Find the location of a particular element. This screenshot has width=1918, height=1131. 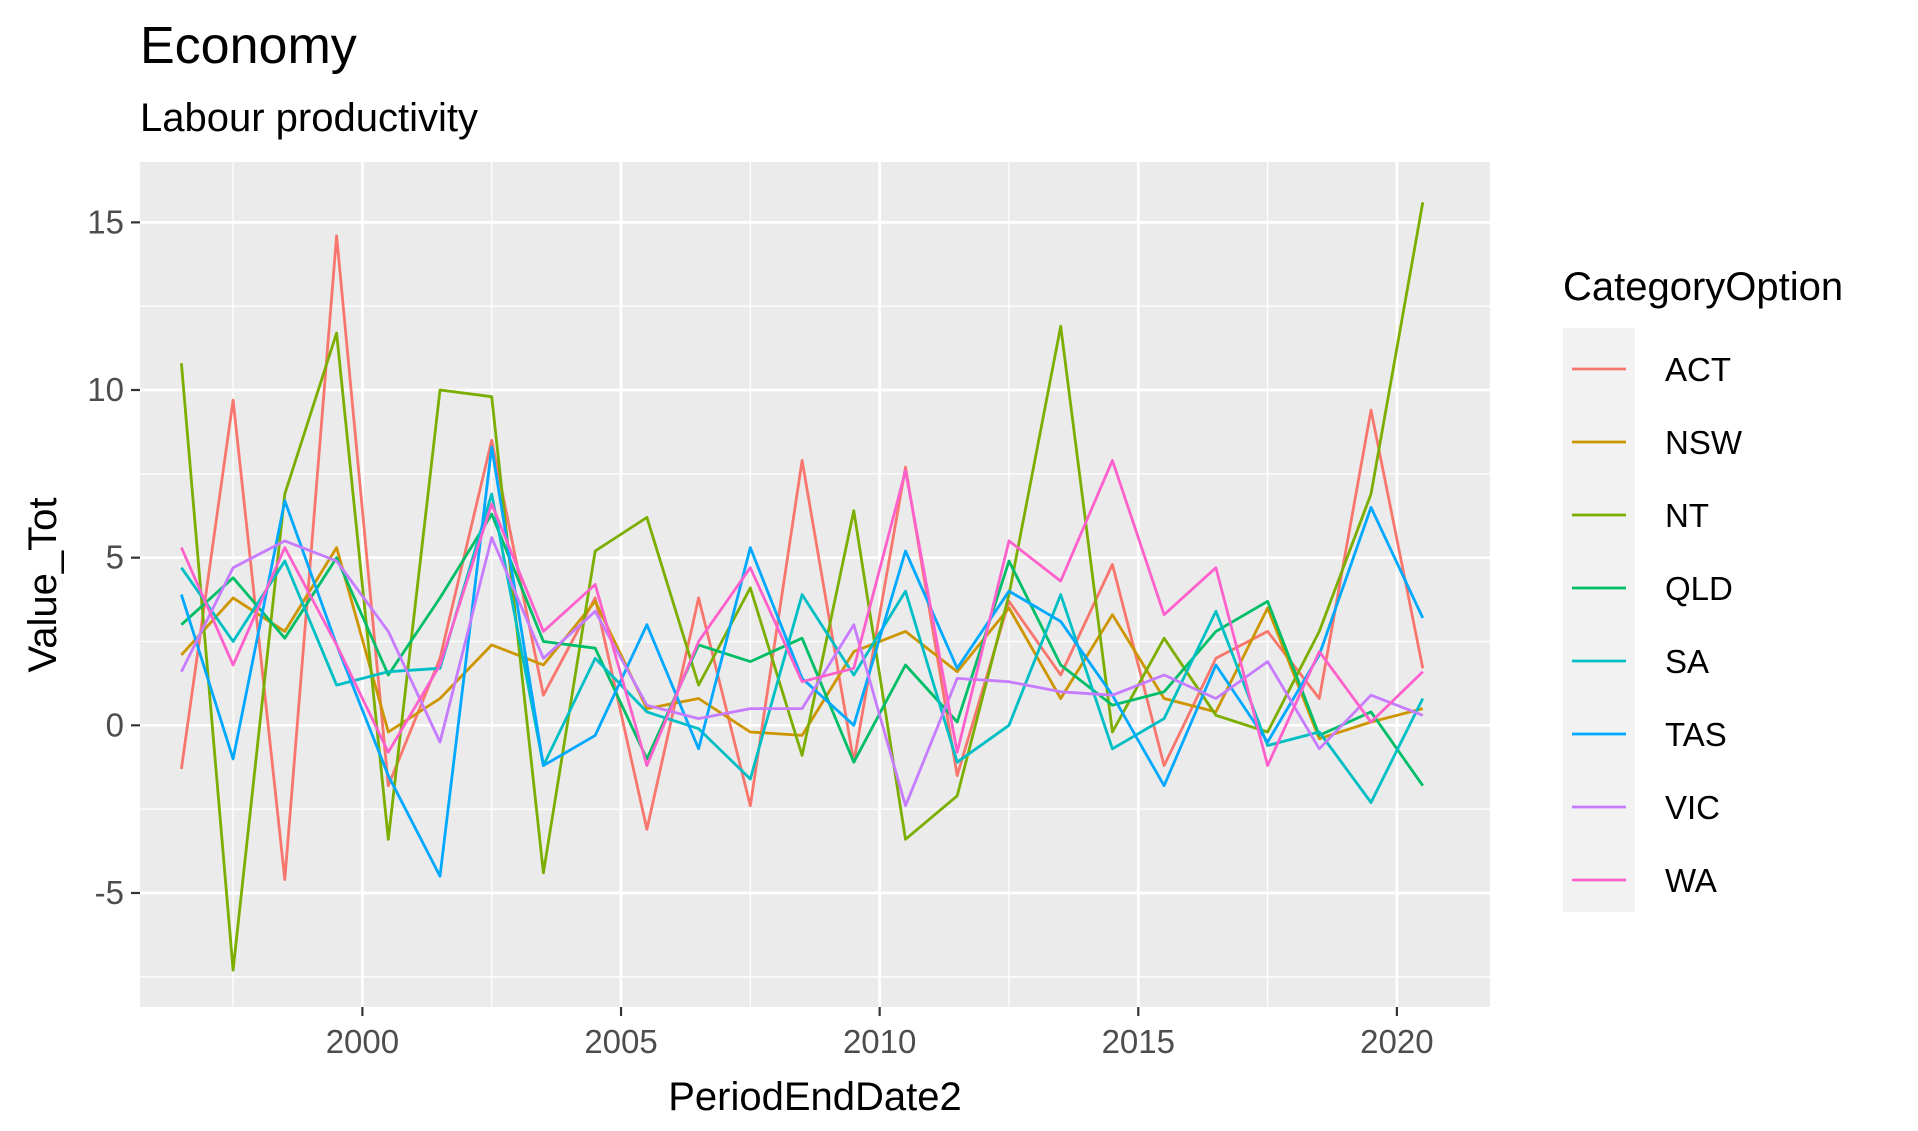

x-axis-title: PeriodEndDate2 is located at coordinates (815, 1097).